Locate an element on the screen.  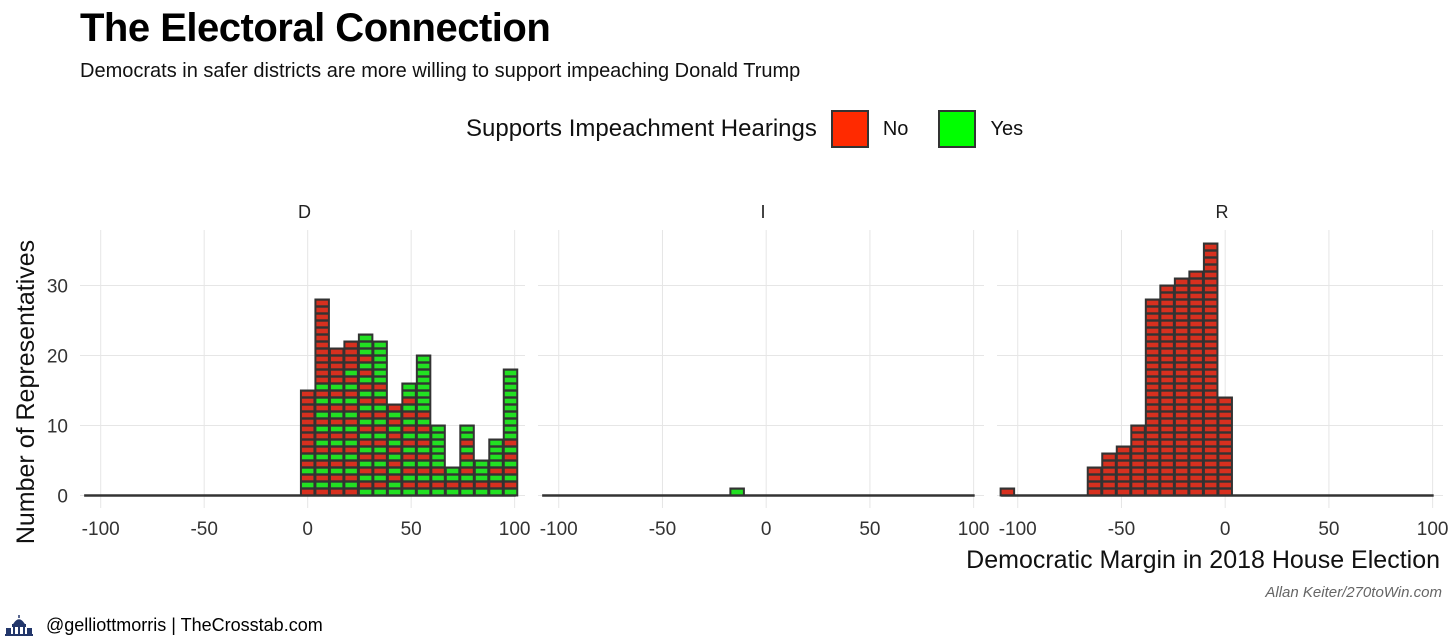
legend-label-yes: Yes is located at coordinates (1007, 128).